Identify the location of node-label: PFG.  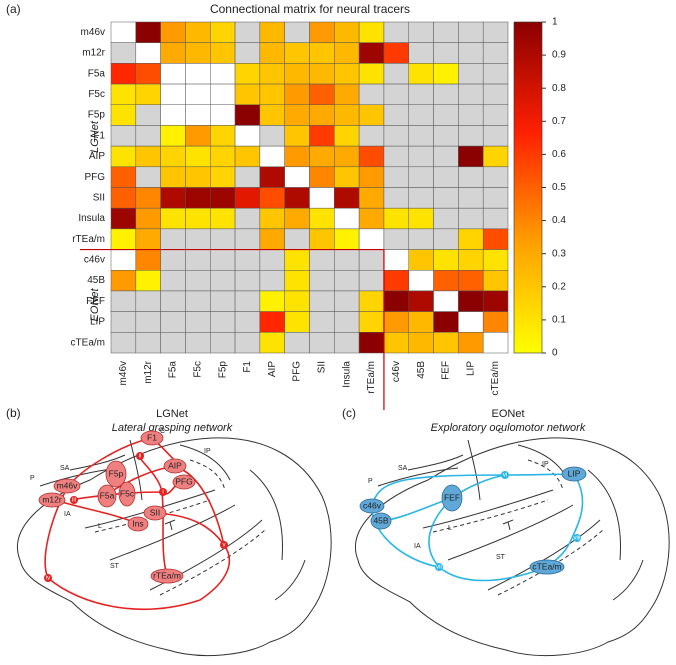
(183, 481).